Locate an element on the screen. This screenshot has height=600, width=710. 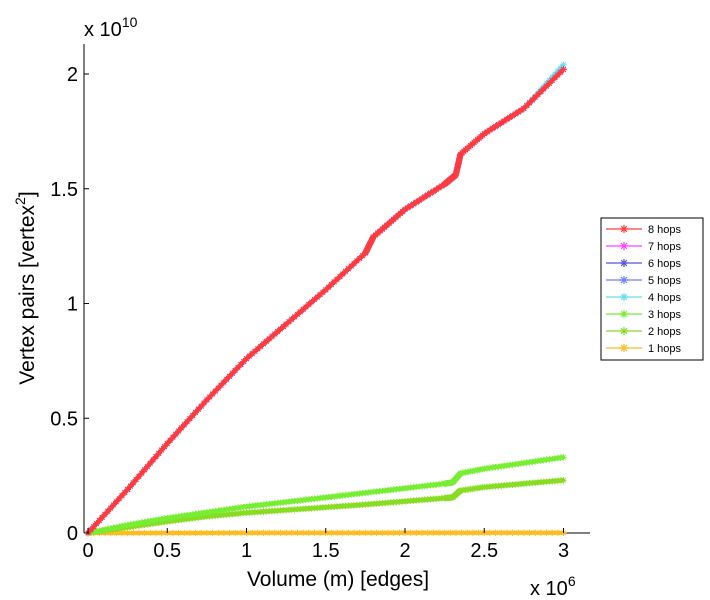
legend-item: 1 hops is located at coordinates (644, 349).